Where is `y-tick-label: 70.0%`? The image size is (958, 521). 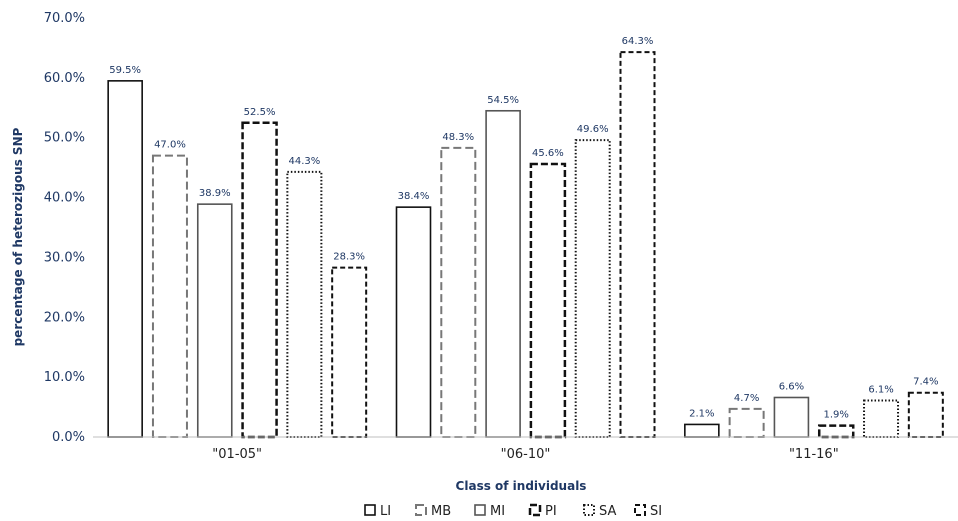
y-tick-label: 70.0% is located at coordinates (64, 18).